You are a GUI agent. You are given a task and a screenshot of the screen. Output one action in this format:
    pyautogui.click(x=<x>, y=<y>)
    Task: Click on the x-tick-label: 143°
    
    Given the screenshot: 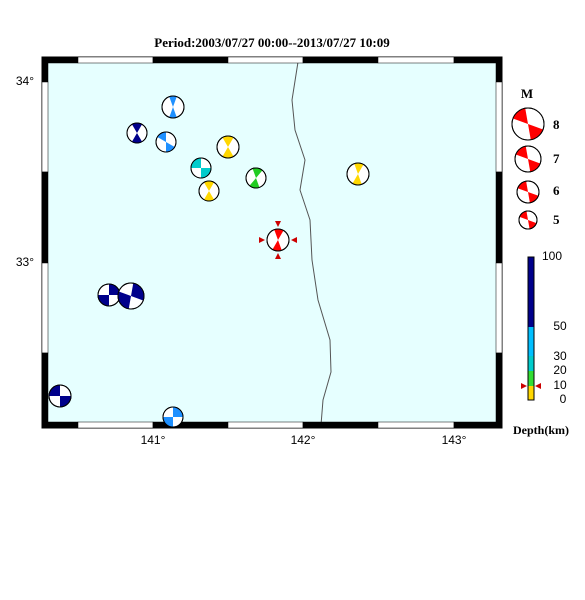 What is the action you would take?
    pyautogui.click(x=454, y=440)
    